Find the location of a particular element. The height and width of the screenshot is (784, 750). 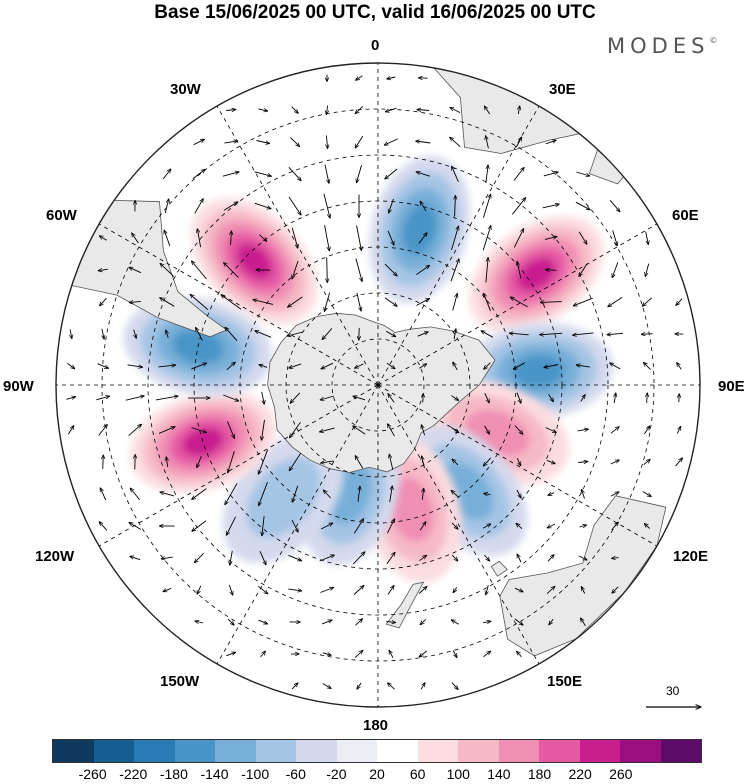

colorbar-tick-label: 140 is located at coordinates (498, 774).